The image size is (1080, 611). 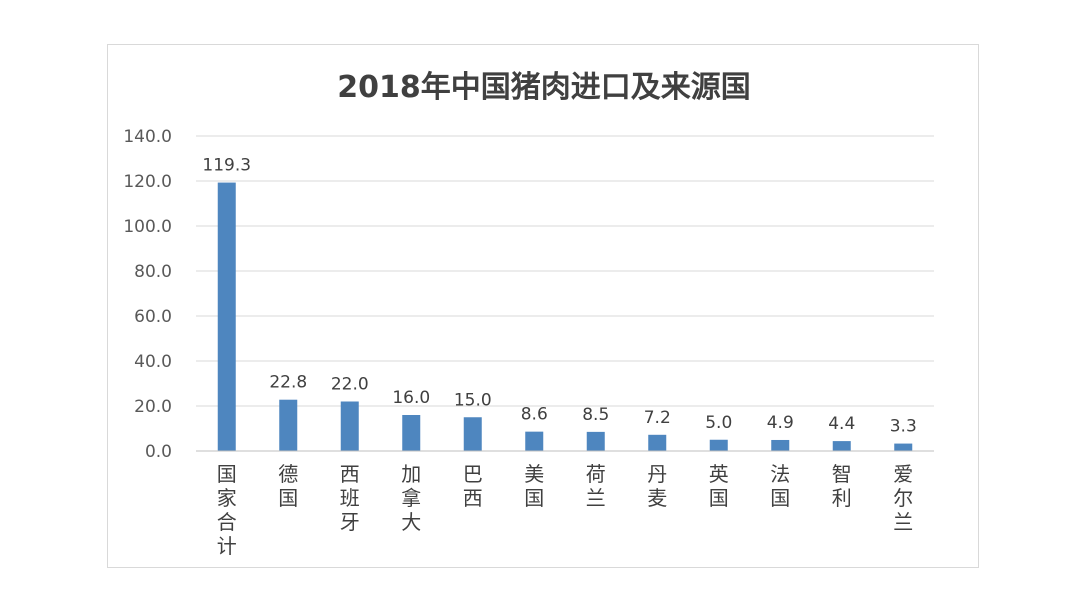 I want to click on chart-title: 2018年中国猪肉进口及来源国, so click(x=544, y=87).